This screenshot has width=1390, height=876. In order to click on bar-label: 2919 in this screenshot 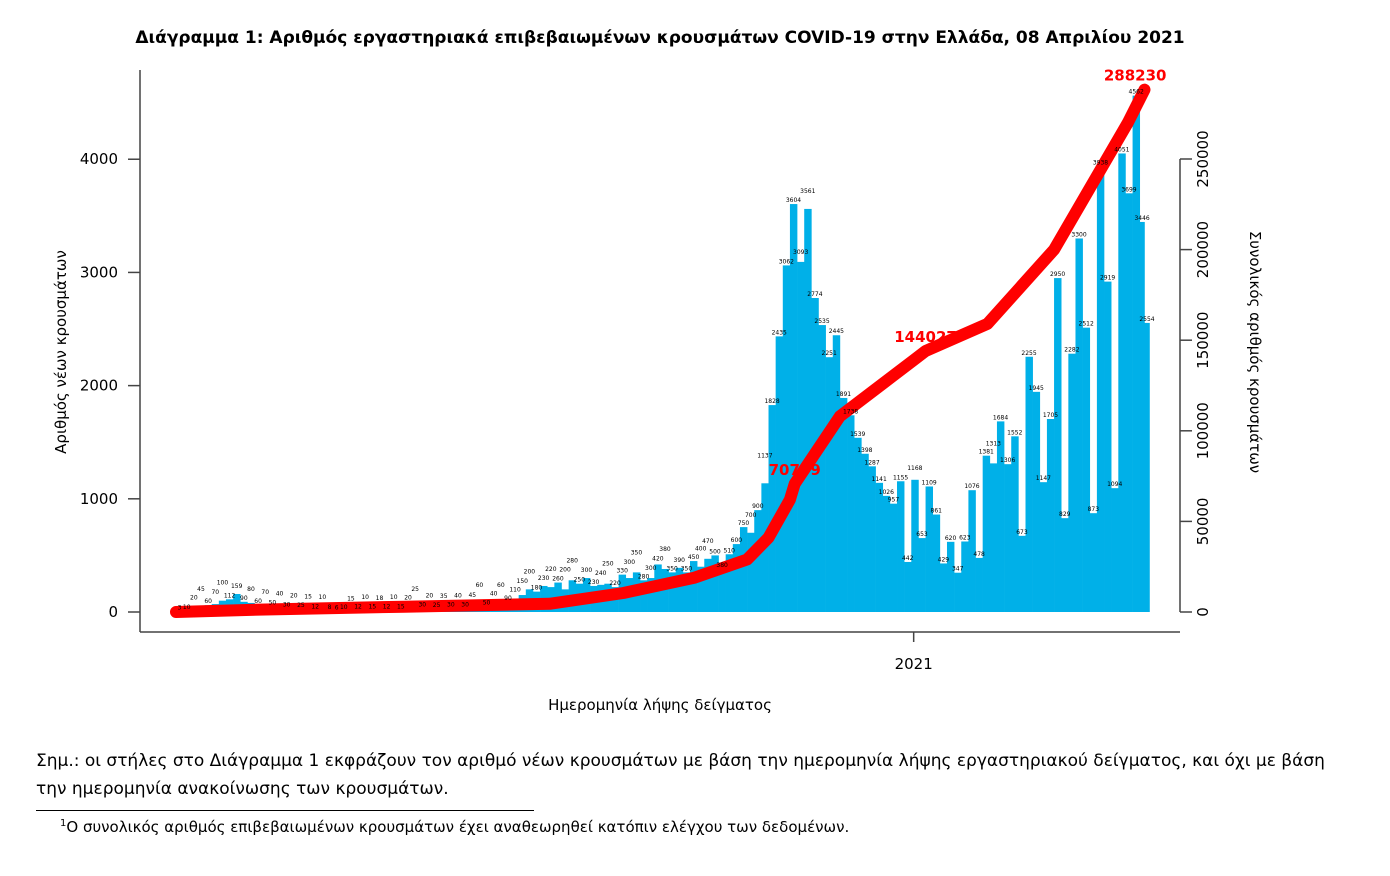, I will do `click(1107, 278)`.